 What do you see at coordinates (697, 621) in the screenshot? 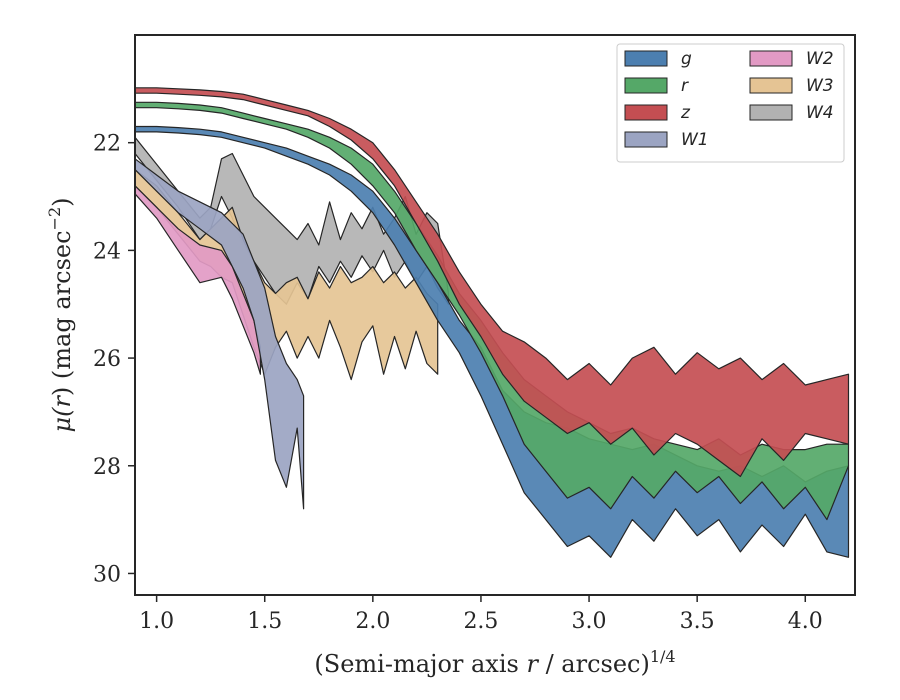
I see `x-tick-label: 3.5` at bounding box center [697, 621].